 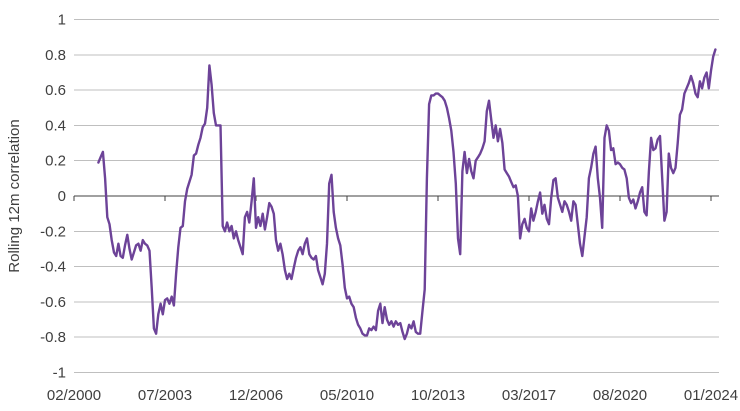 I want to click on x-tick-label: 03/2017, so click(x=529, y=395).